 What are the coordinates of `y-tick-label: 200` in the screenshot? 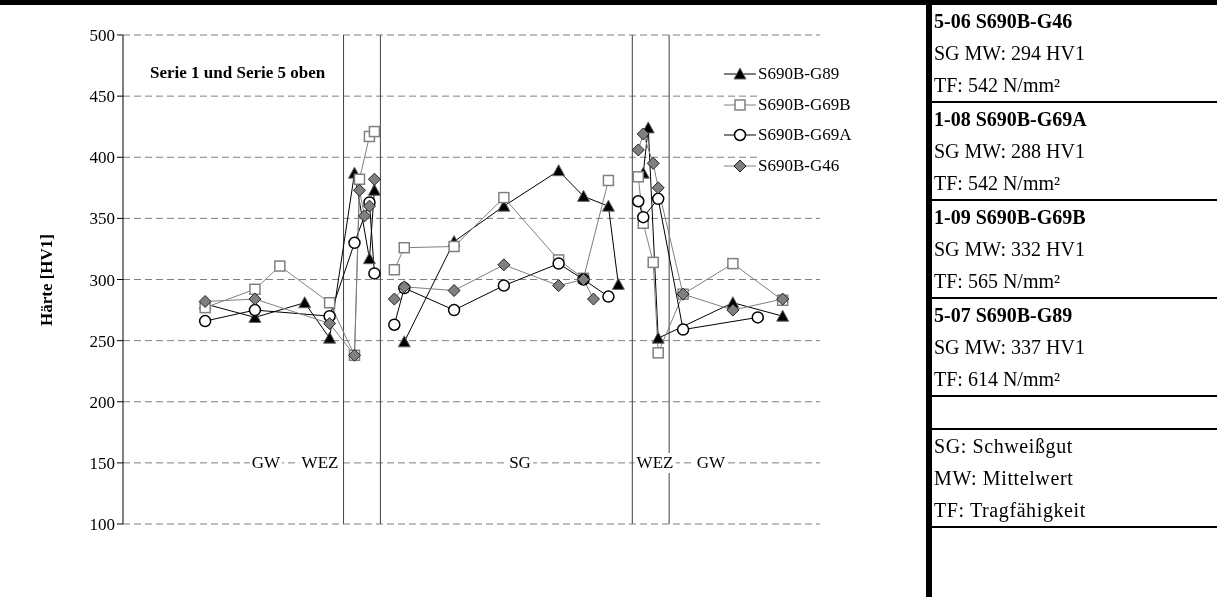 It's located at (102, 402).